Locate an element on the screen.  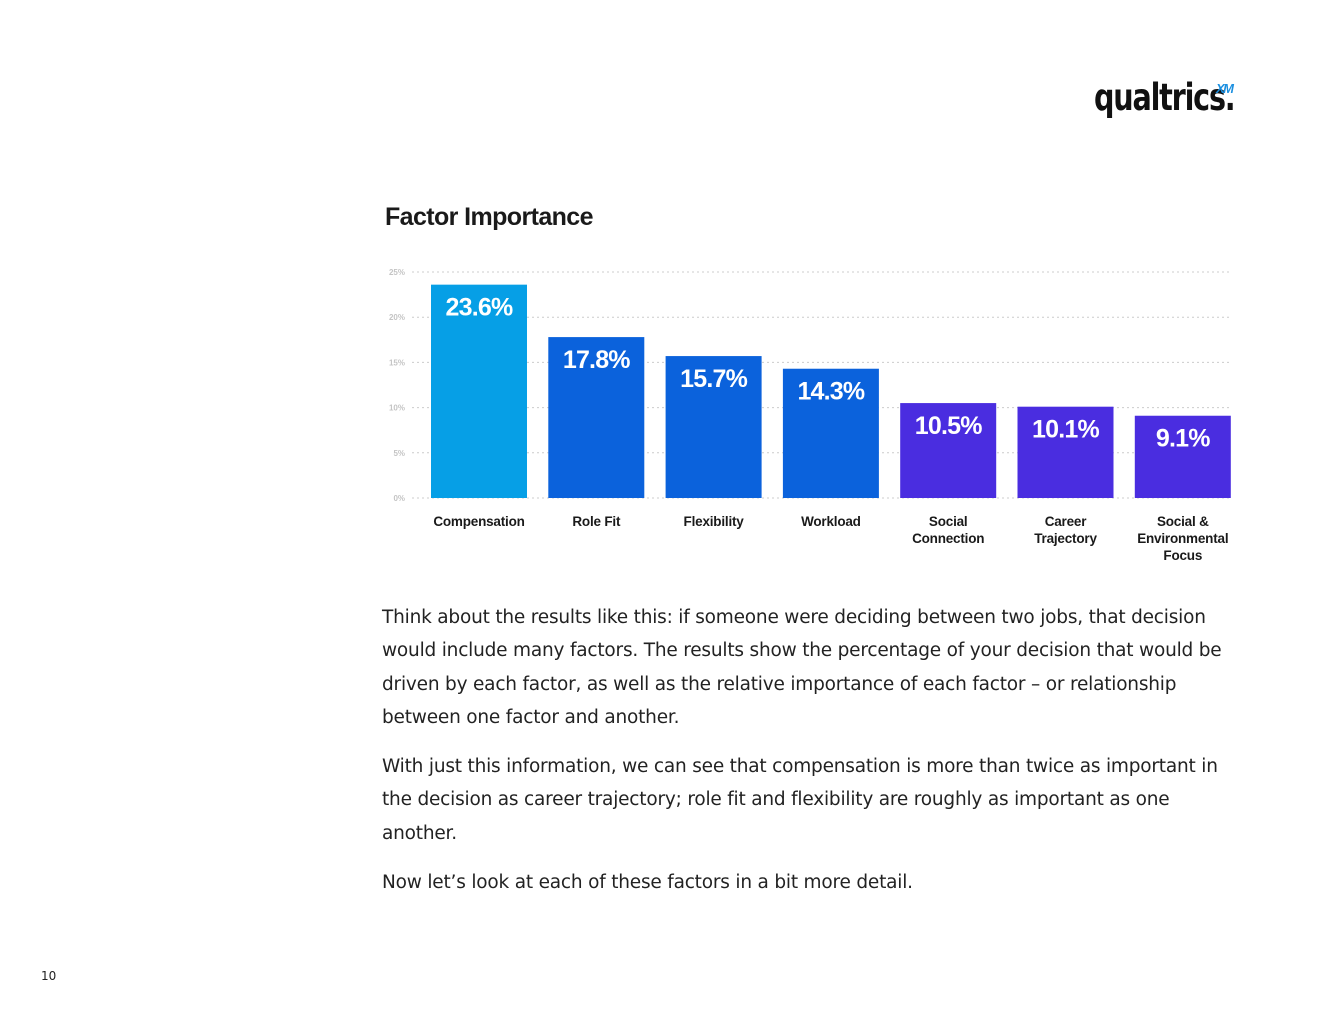
y-tick-label: 10% is located at coordinates (397, 408).